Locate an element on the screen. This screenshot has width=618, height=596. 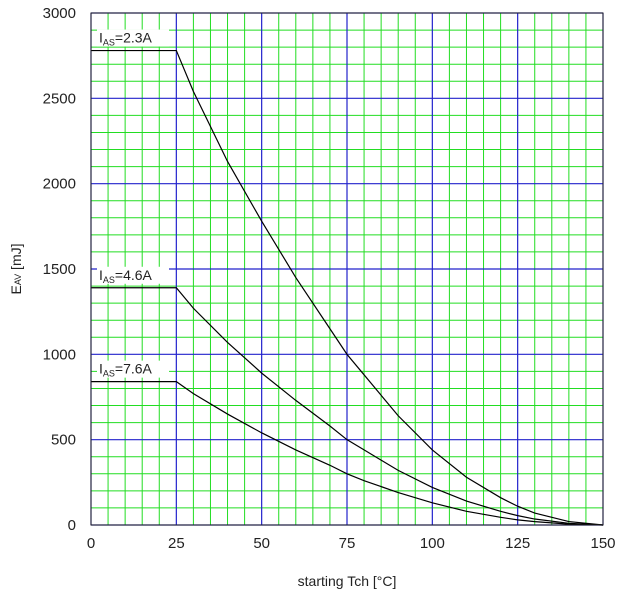
y-axis-title: EAV [mJ] is located at coordinates (16, 268).